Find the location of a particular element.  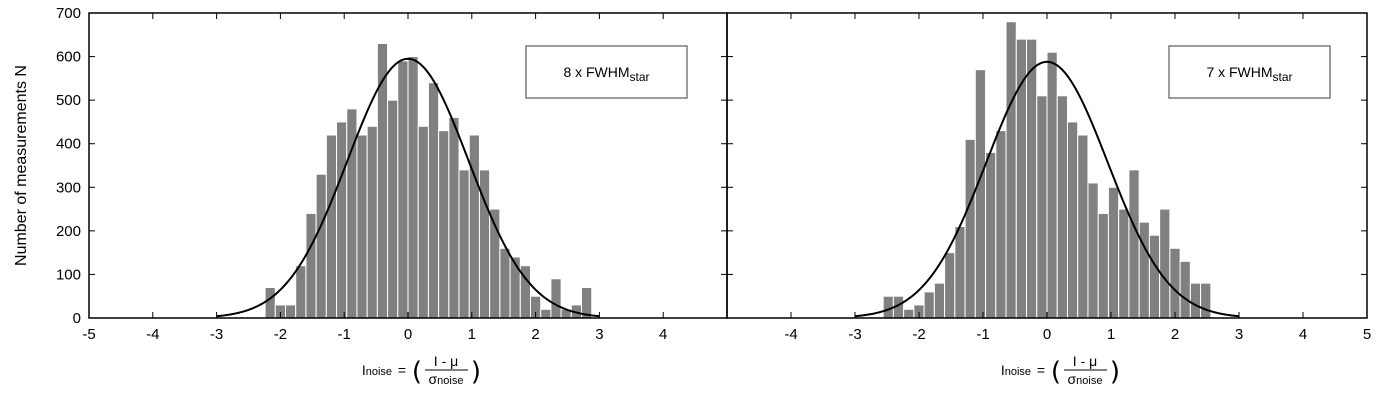

left-xlabel-sub: noise is located at coordinates (379, 372).